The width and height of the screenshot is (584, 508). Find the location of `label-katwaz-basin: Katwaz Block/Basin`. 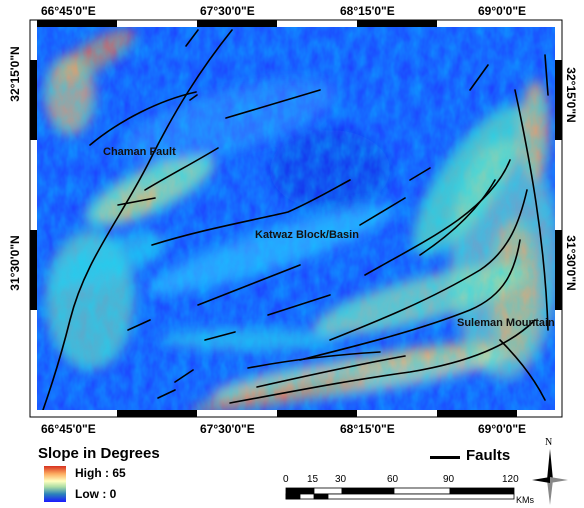

label-katwaz-basin: Katwaz Block/Basin is located at coordinates (307, 235).